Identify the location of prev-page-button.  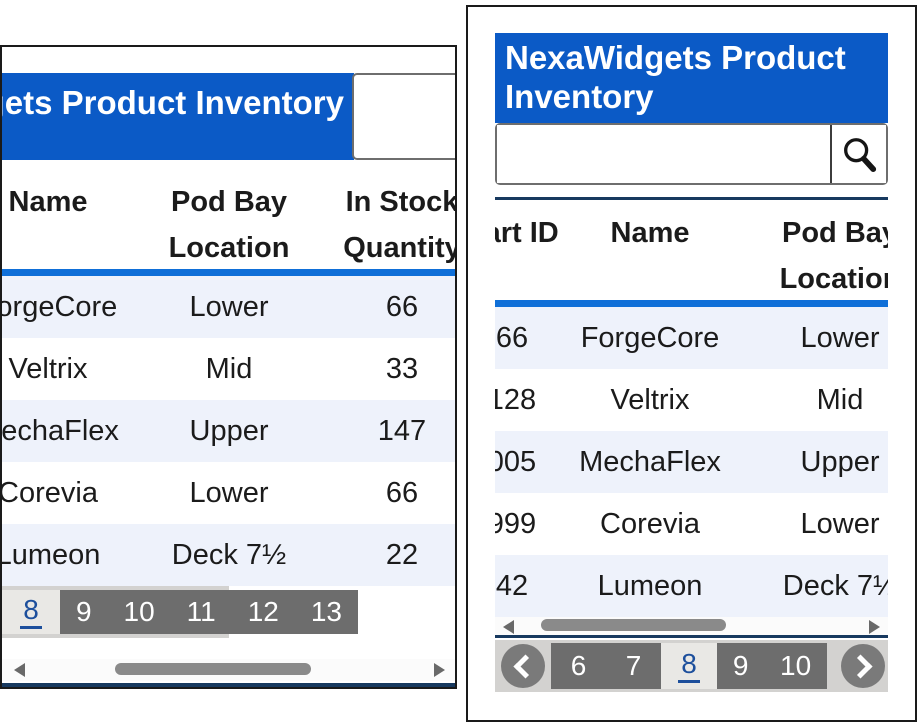
(523, 666).